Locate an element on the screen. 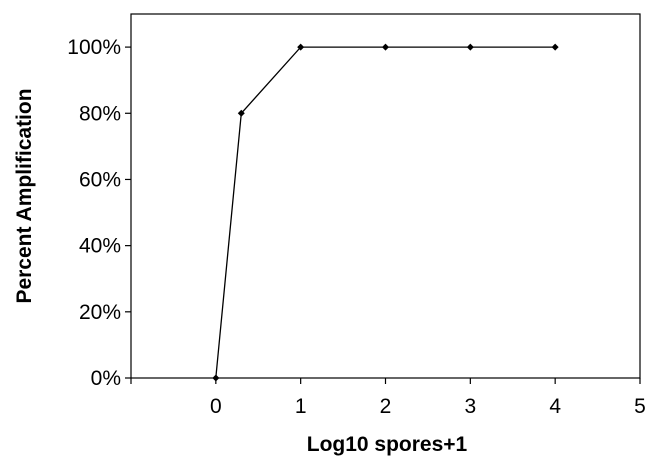 Image resolution: width=648 pixels, height=461 pixels. x-tick-label: 2 is located at coordinates (386, 406).